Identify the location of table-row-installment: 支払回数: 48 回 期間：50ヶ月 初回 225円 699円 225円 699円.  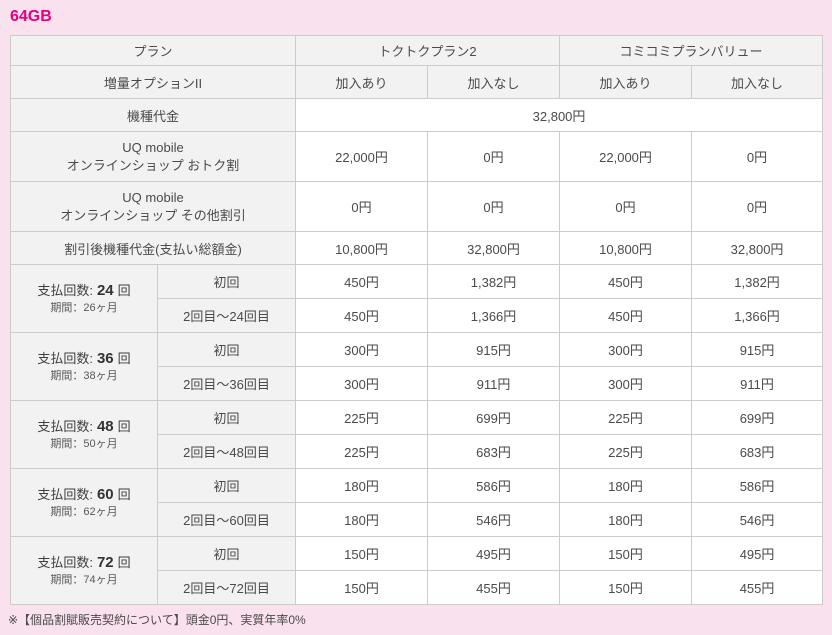
(417, 434).